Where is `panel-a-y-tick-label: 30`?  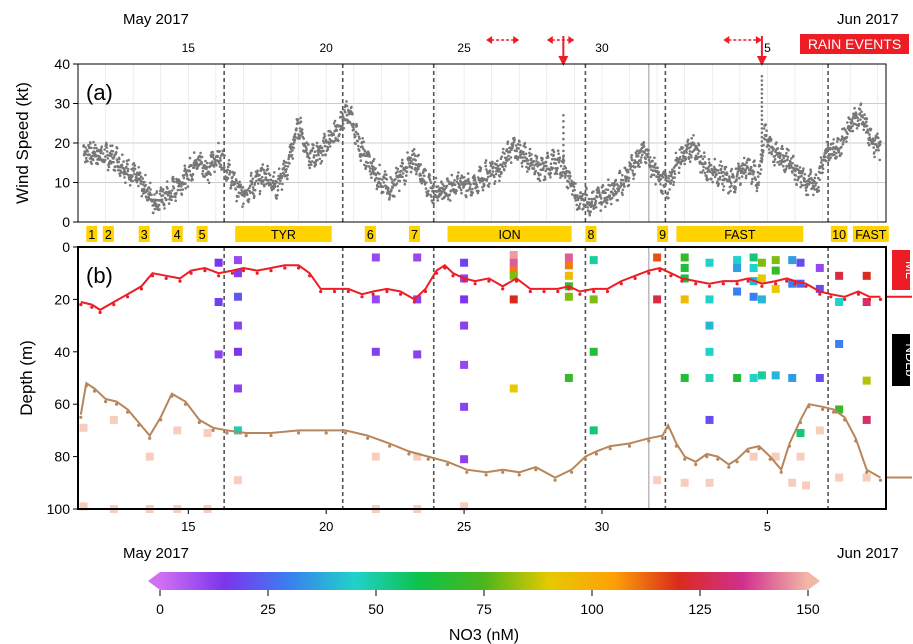 panel-a-y-tick-label: 30 is located at coordinates (62, 104).